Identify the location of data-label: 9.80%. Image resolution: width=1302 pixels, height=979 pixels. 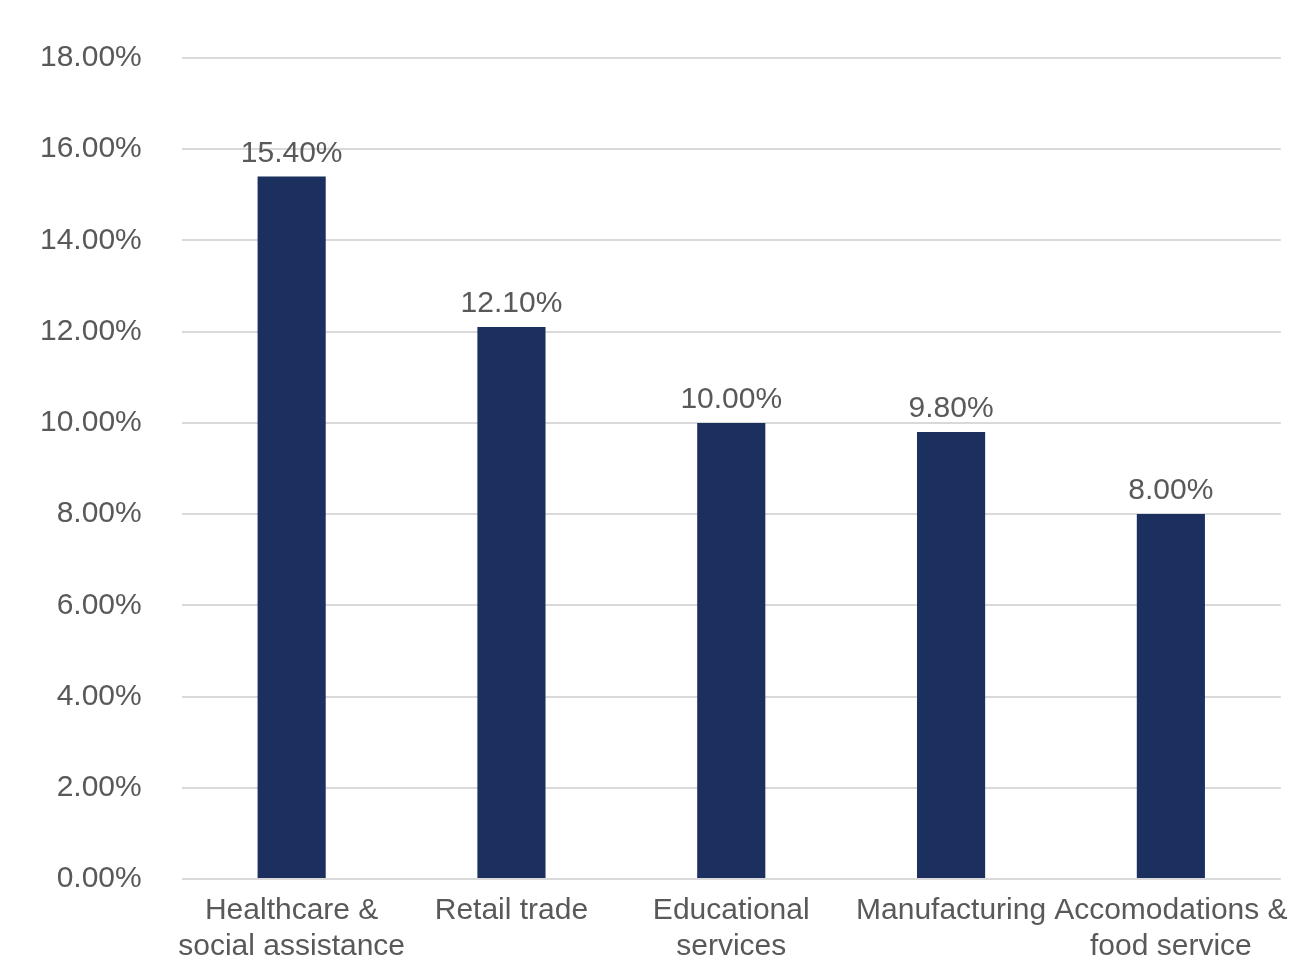
(951, 407).